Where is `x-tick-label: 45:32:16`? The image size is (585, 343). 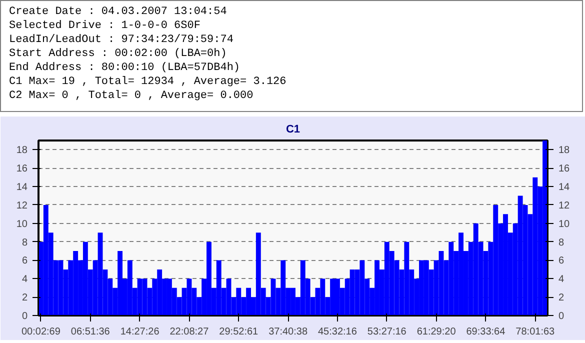
x-tick-label: 45:32:16 is located at coordinates (338, 332).